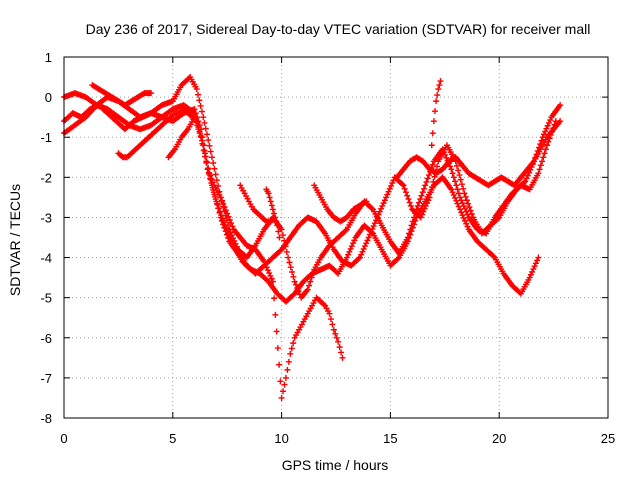 Image resolution: width=640 pixels, height=480 pixels. What do you see at coordinates (48, 97) in the screenshot?
I see `y-tick-label: 0` at bounding box center [48, 97].